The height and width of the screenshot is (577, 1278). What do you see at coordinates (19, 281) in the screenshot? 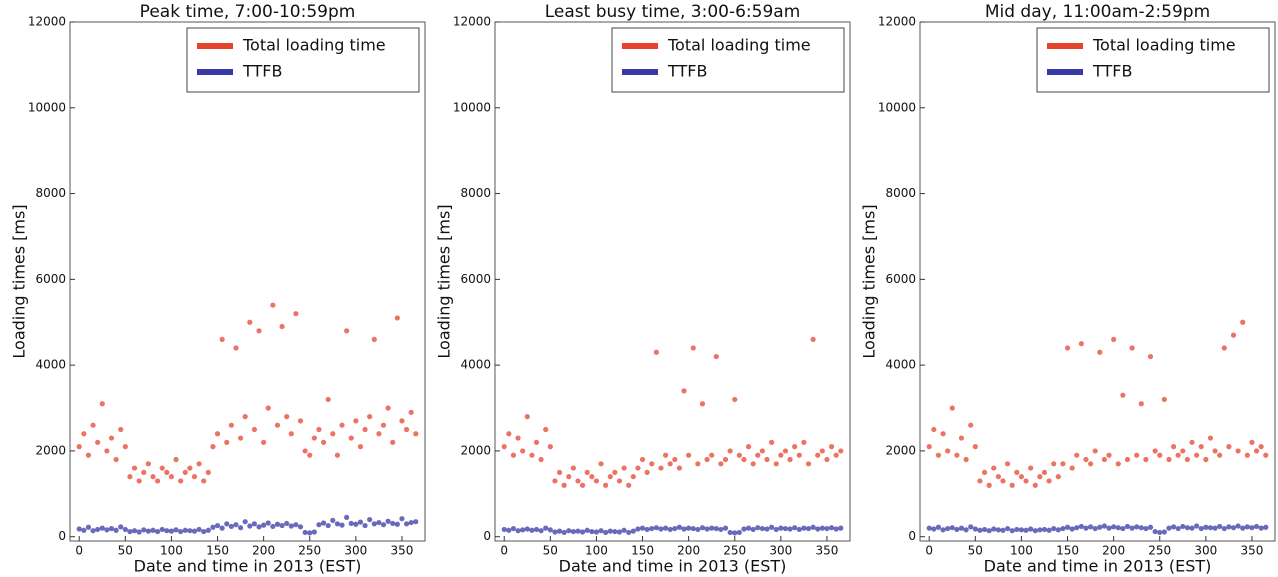
I see `y-axis-label: Loading times [ms]` at bounding box center [19, 281].